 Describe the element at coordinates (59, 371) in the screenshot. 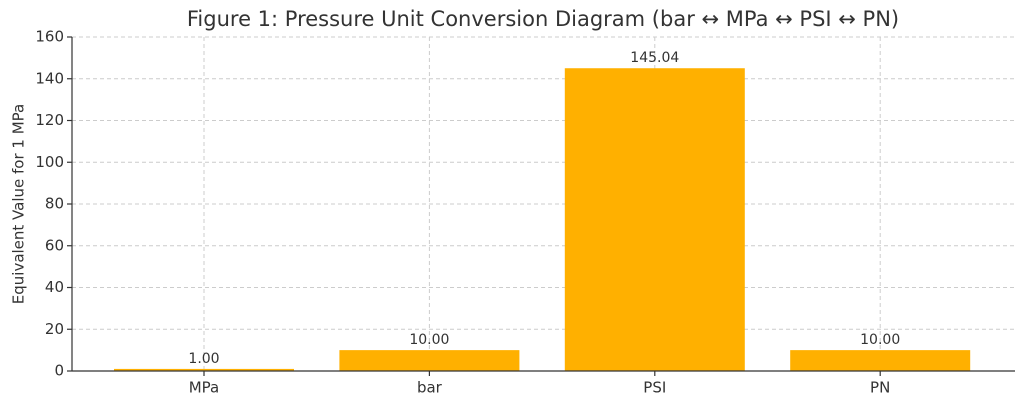

I see `y-tick-label: 0` at that location.